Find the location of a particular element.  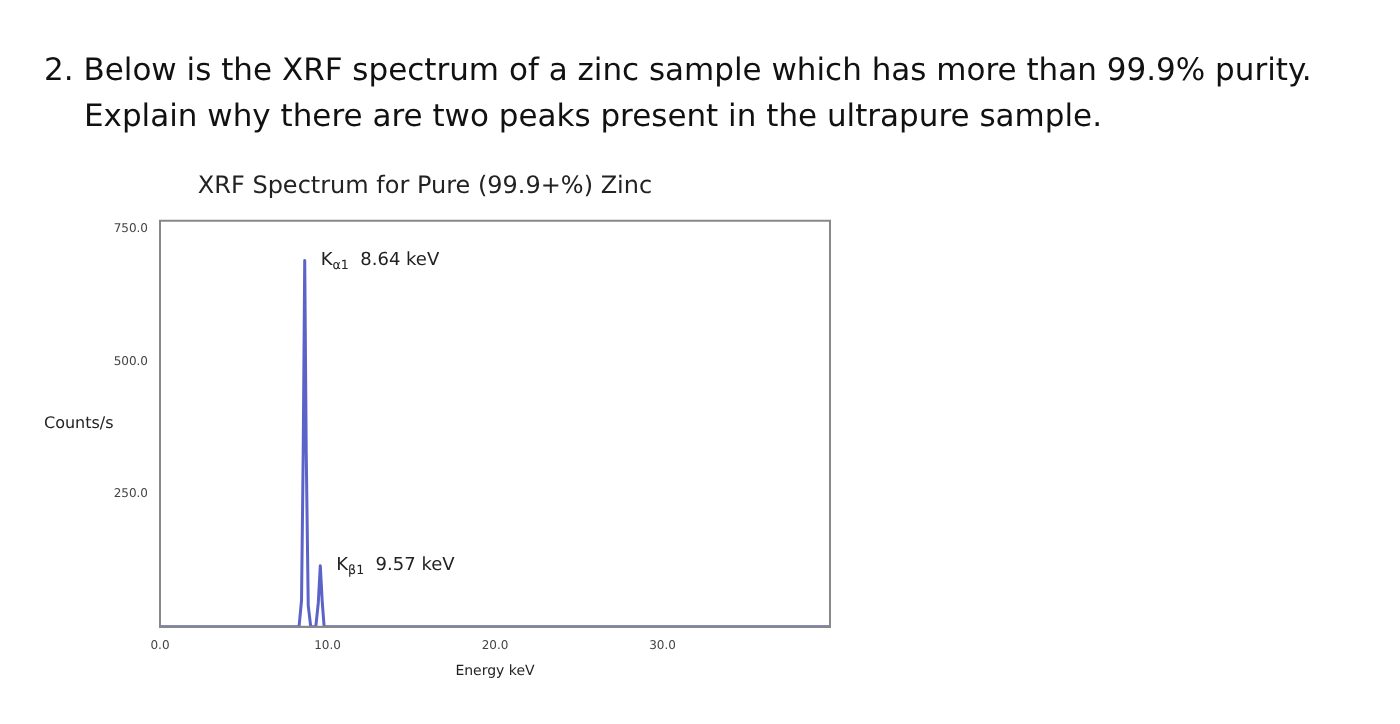

text: 2. Below is the XRF spectrum of a zinc sample which has more than 99.9% purity. is located at coordinates (678, 71).